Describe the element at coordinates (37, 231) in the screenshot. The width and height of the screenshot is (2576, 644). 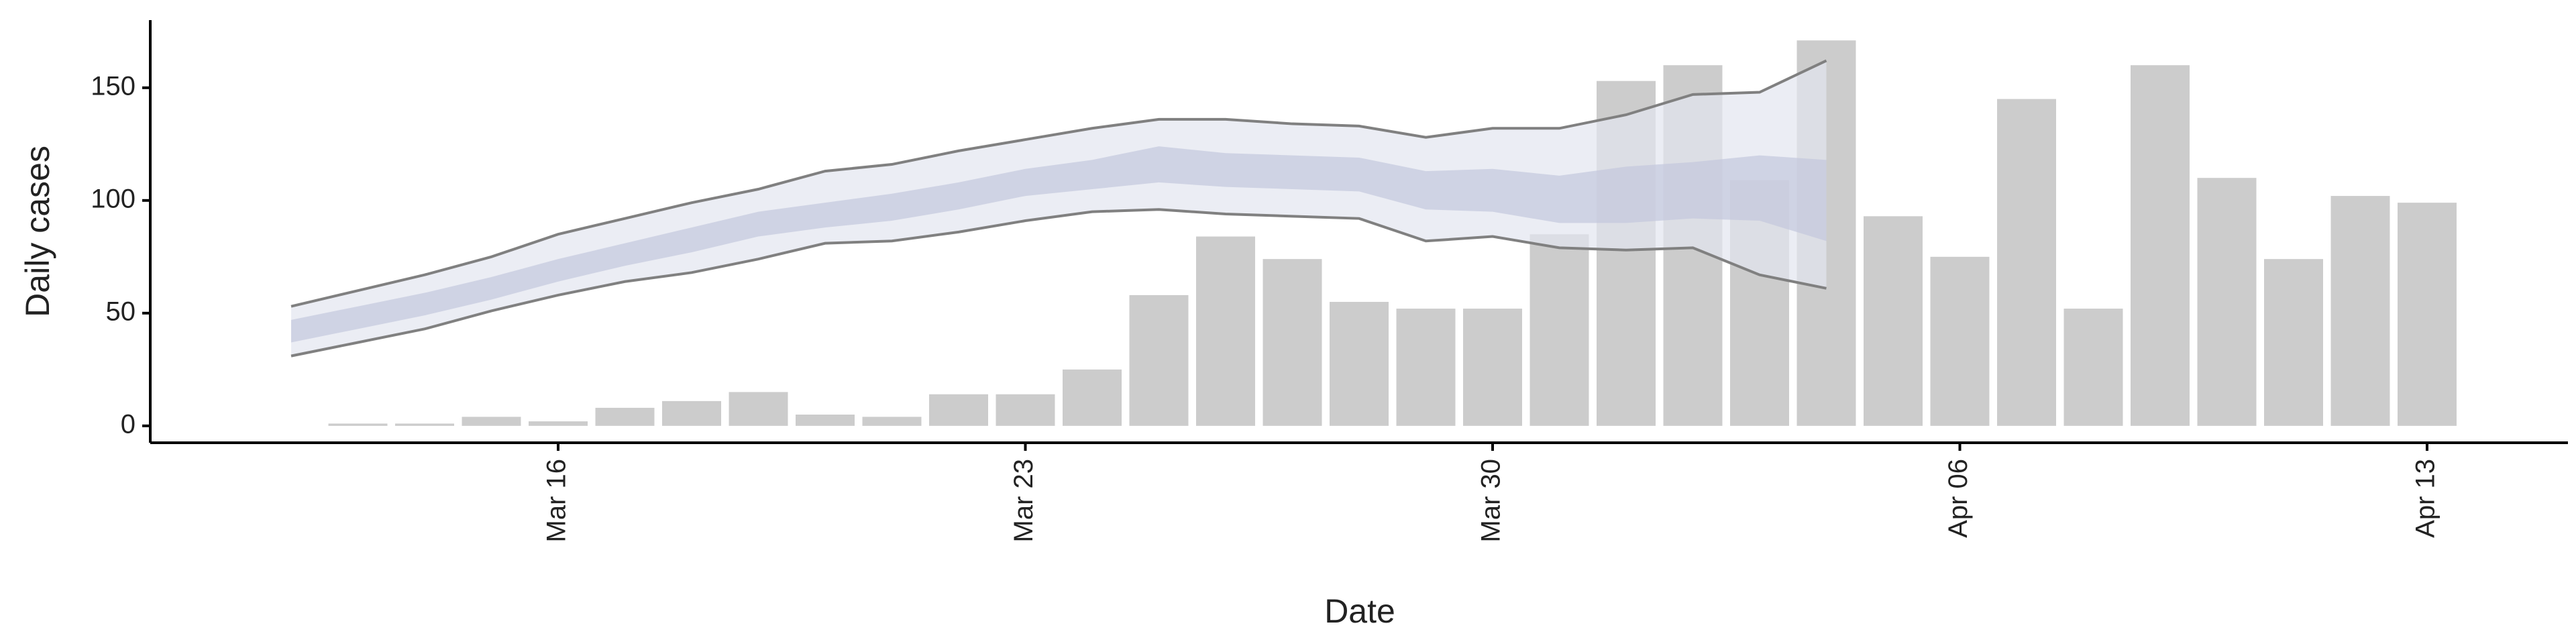
I see `y-axis-title: Daily cases` at that location.